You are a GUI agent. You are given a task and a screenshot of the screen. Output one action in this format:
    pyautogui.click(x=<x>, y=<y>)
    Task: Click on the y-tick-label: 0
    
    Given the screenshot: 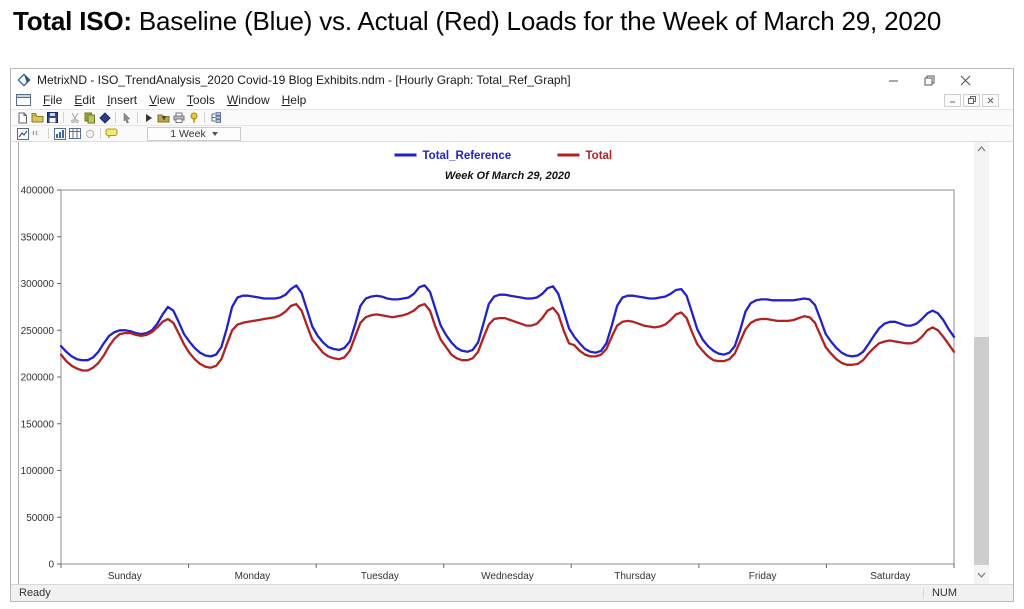 What is the action you would take?
    pyautogui.click(x=51, y=565)
    